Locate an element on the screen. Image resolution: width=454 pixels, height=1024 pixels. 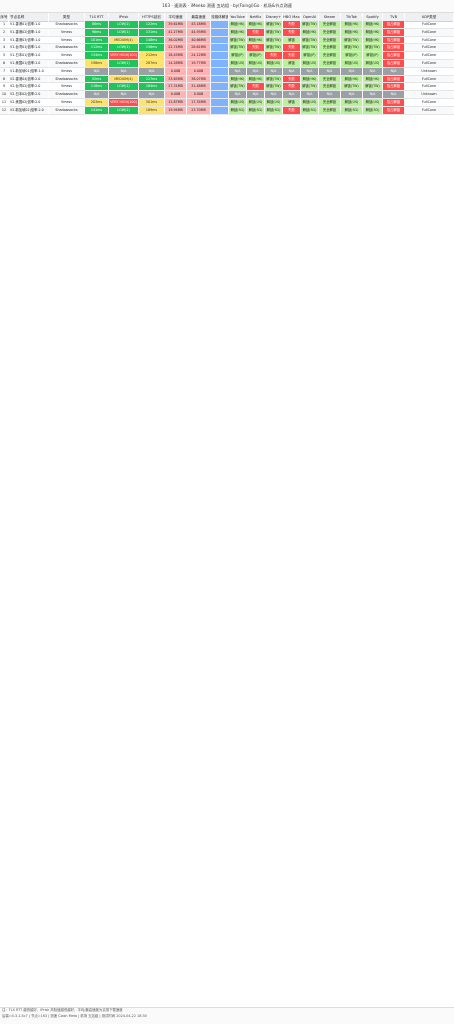
cell-spotify: 解锁(JP) is located at coordinates (373, 55).